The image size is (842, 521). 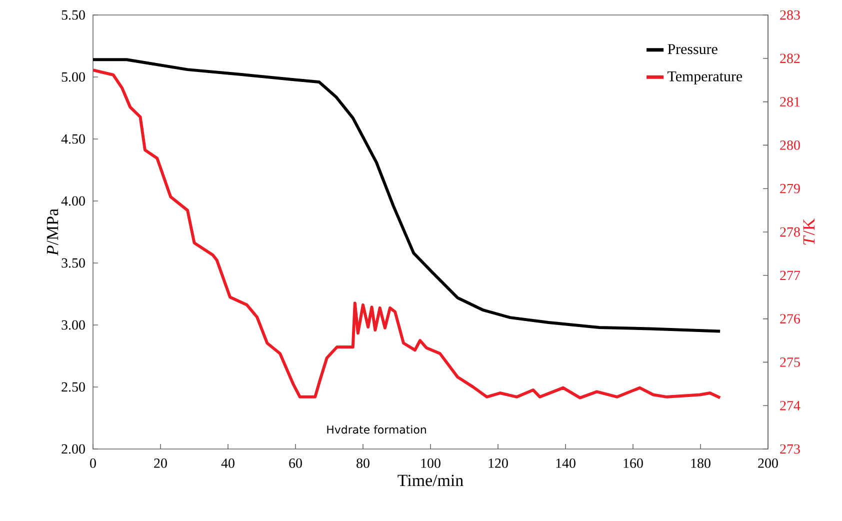 What do you see at coordinates (431, 480) in the screenshot?
I see `x-axis-title: Time/min` at bounding box center [431, 480].